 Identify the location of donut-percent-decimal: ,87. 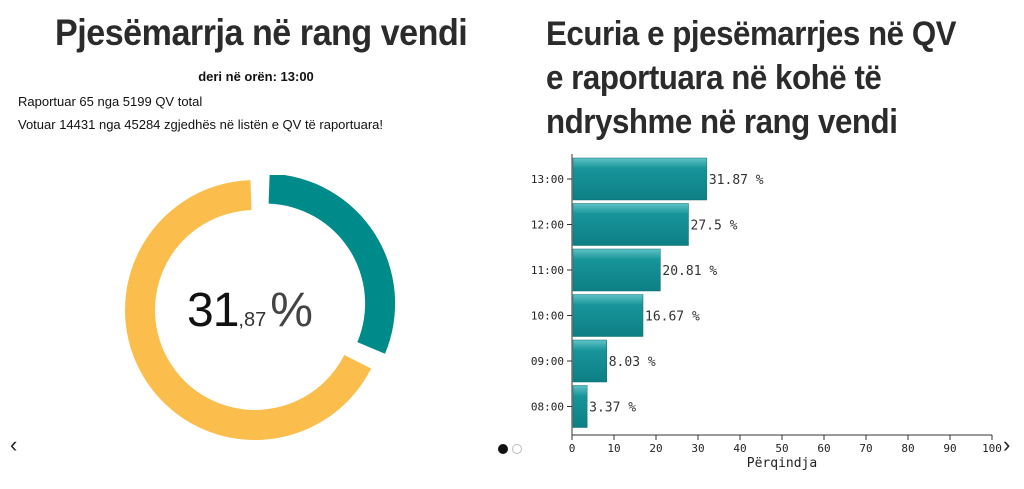
(252, 320).